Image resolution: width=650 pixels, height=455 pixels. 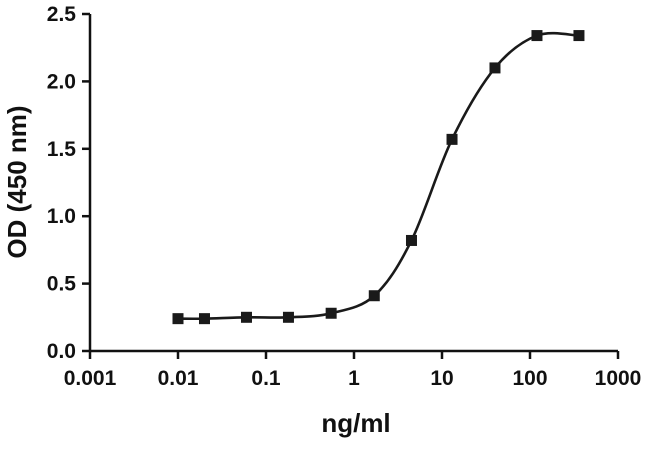 What do you see at coordinates (178, 378) in the screenshot?
I see `x-tick-label: 0.01` at bounding box center [178, 378].